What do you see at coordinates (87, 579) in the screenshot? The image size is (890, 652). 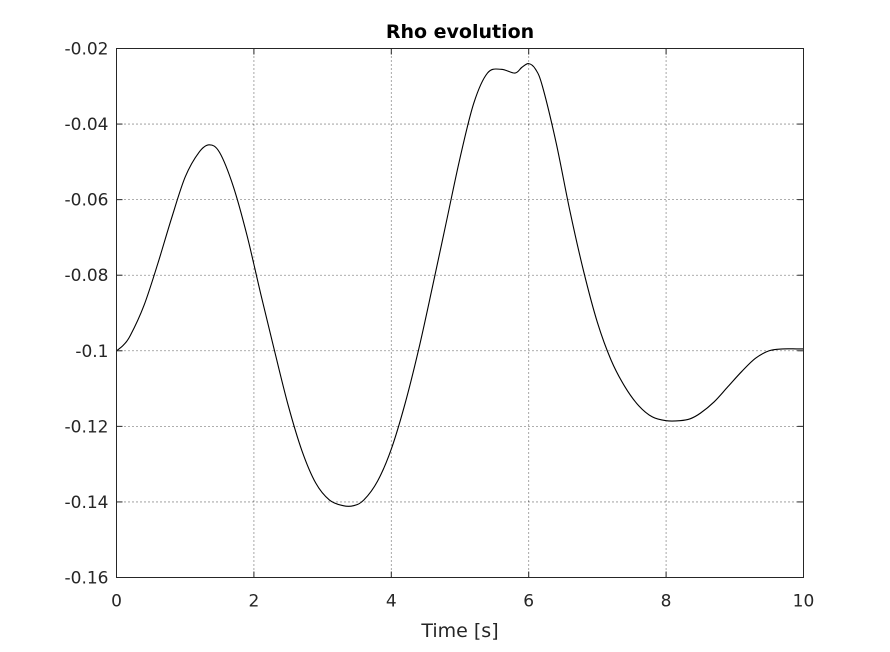 I see `y-tick-label: -0.16` at bounding box center [87, 579].